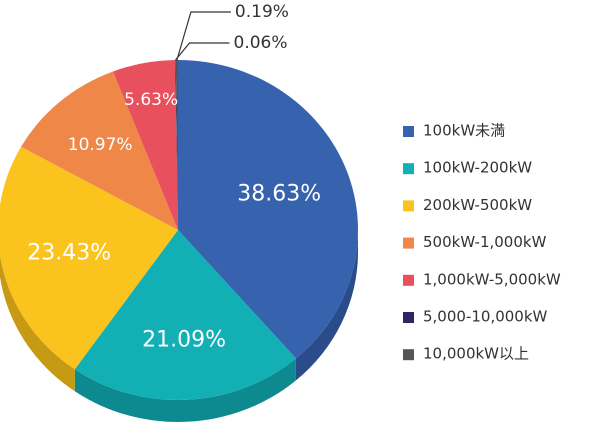  Describe the element at coordinates (485, 317) in the screenshot. I see `legend-label-5: 5,000-10,000kW` at that location.